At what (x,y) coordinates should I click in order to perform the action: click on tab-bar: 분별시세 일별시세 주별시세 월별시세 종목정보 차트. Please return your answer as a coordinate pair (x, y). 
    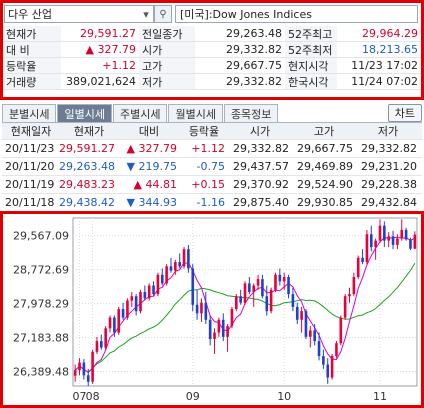
    Looking at the image, I should click on (212, 113).